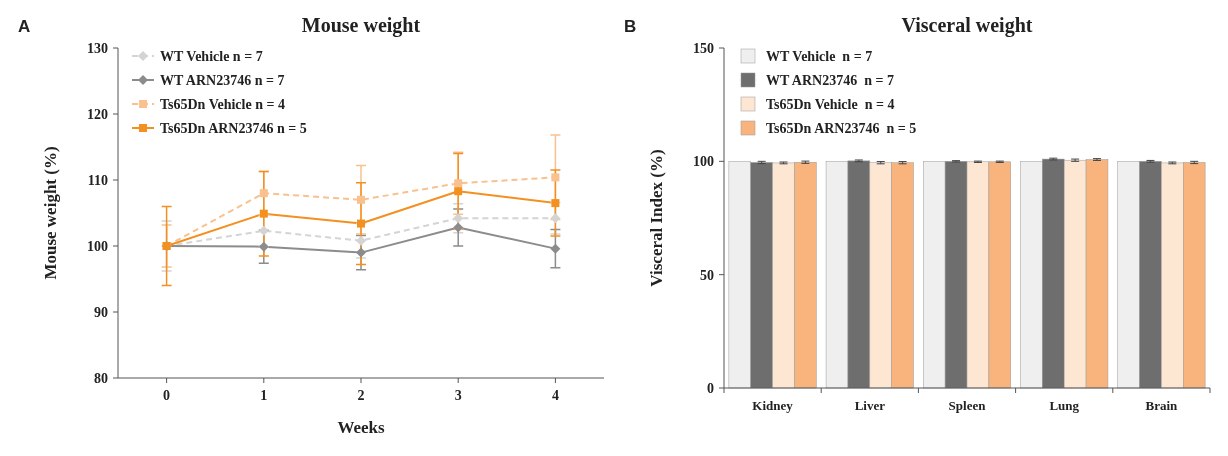 The height and width of the screenshot is (456, 1228). I want to click on x-tick-label: Brain, so click(1162, 405).